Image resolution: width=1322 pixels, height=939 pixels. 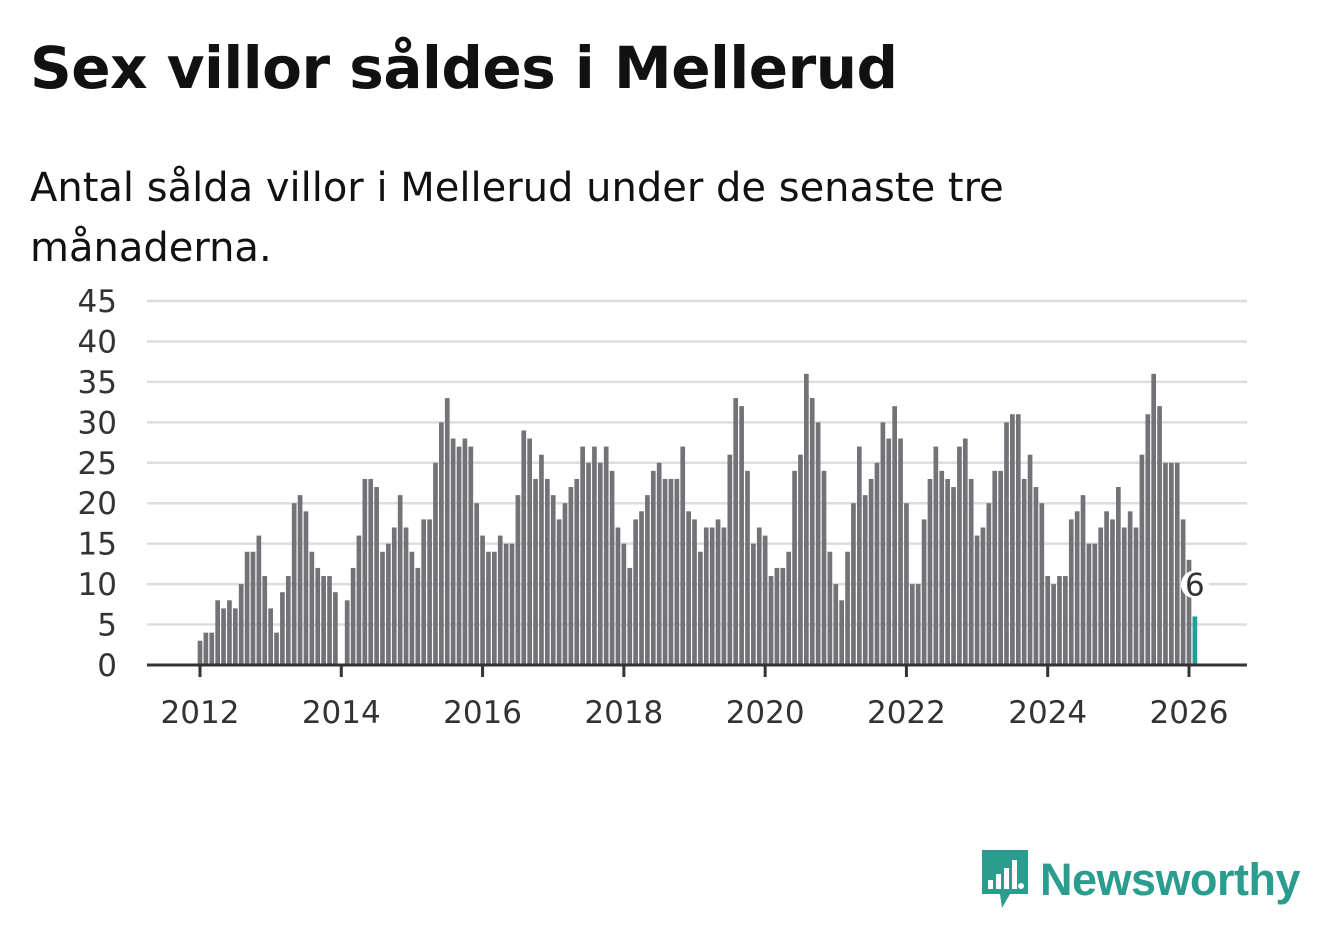 I want to click on x-axis-ticks: 2012 2014 2016 2018 2020 2022 2024 2026, so click(x=695, y=698).